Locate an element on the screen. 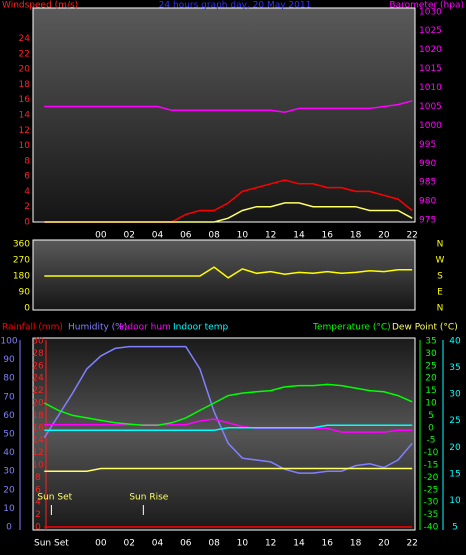  legend-label: Humidity (%) is located at coordinates (97, 328).